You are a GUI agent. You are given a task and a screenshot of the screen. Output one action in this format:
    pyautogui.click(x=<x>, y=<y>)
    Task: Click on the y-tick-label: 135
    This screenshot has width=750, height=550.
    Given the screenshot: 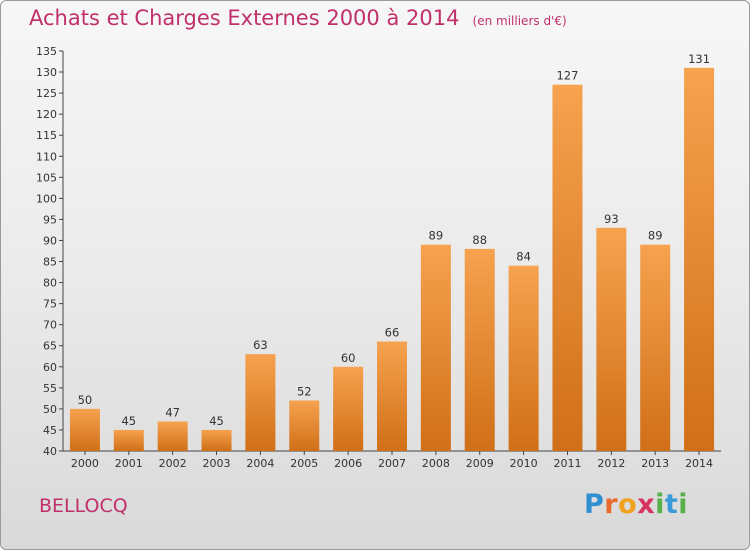 What is the action you would take?
    pyautogui.click(x=46, y=51)
    